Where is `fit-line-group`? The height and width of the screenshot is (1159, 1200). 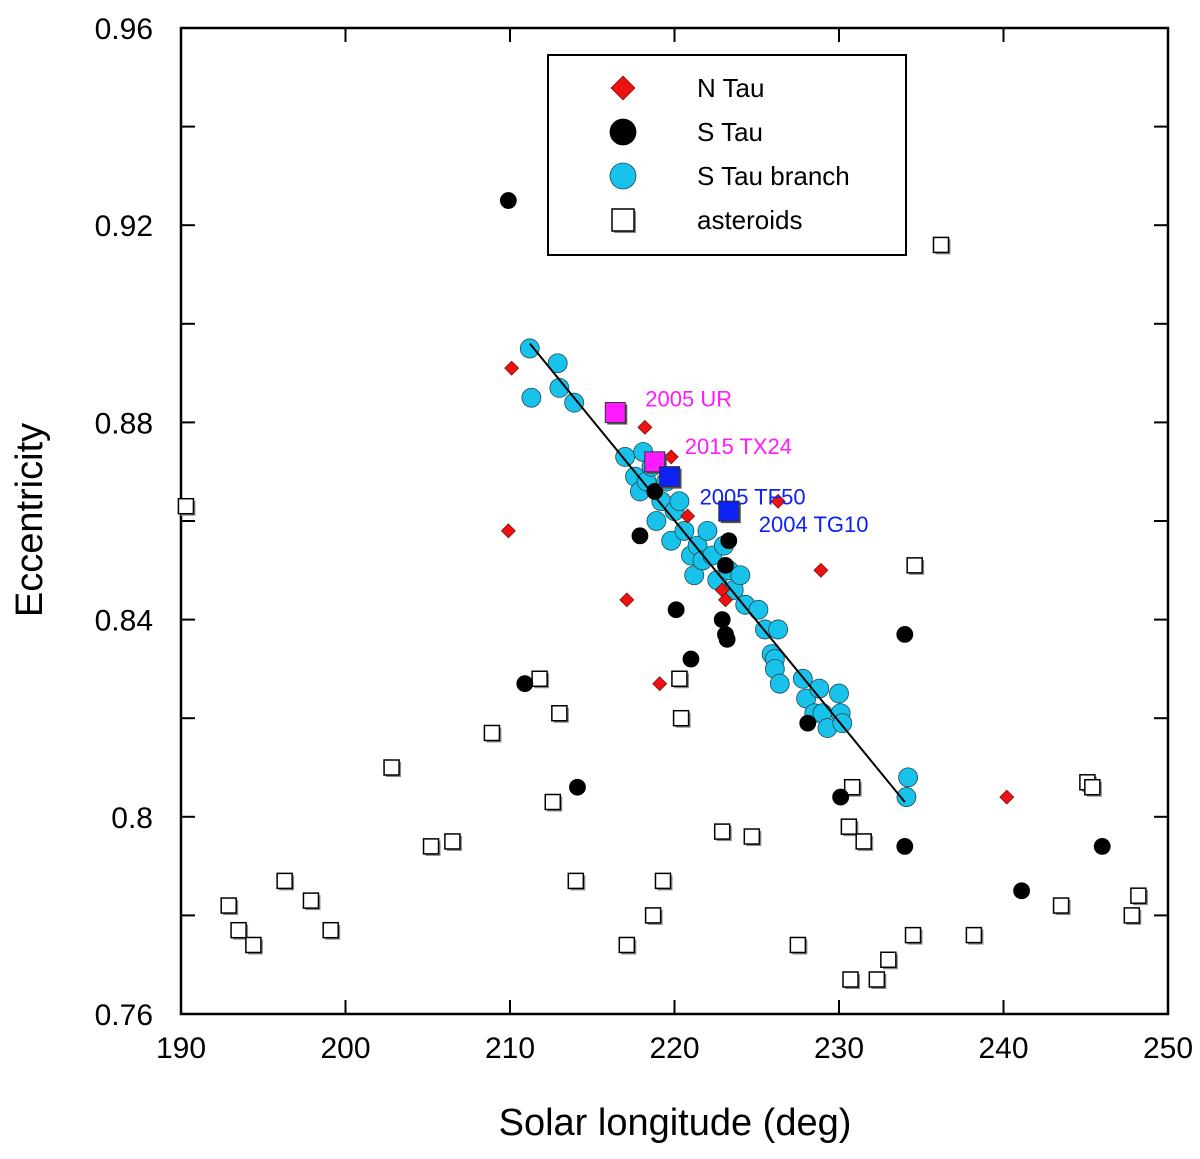
fit-line-group is located at coordinates (717, 572).